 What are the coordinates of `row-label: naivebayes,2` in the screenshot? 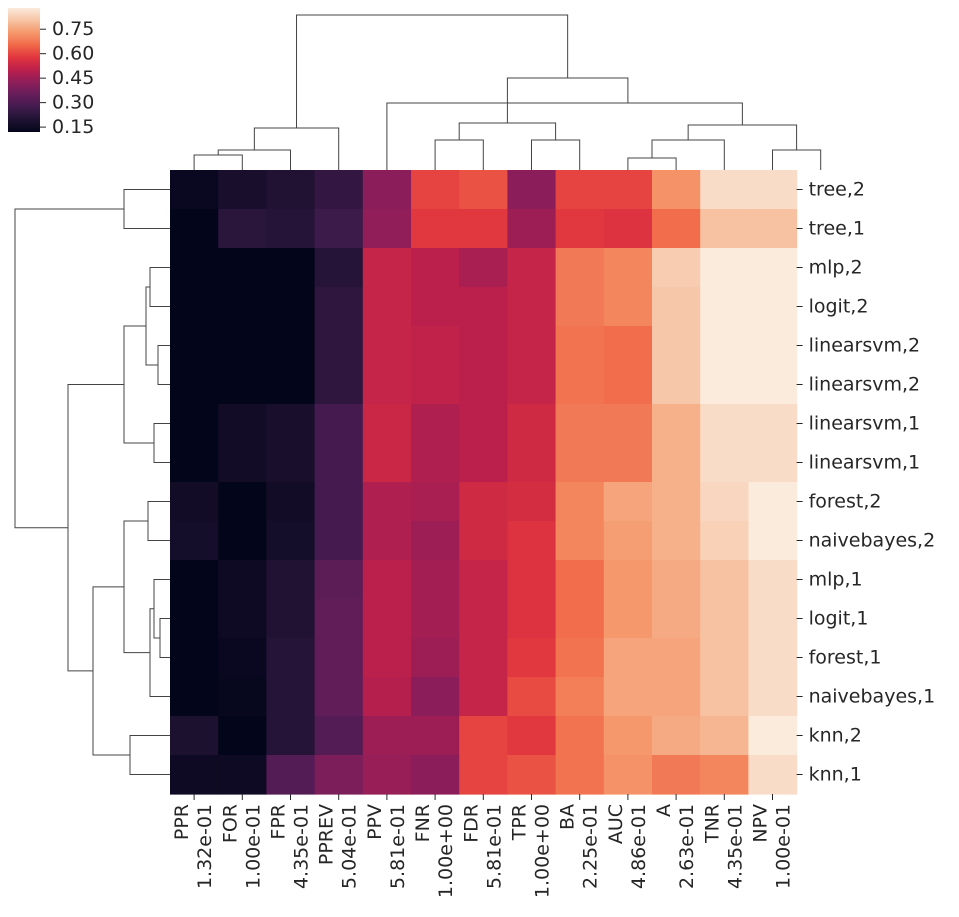 It's located at (872, 541).